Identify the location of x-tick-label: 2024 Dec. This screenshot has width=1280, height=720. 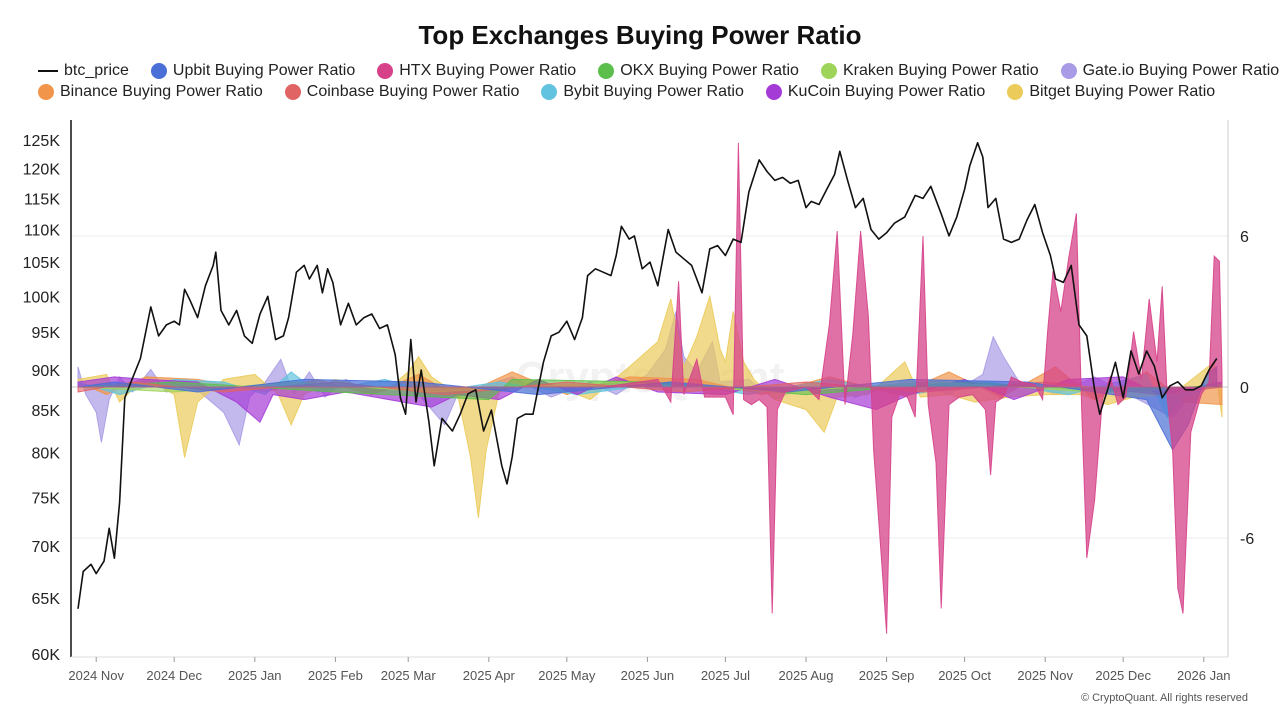
(174, 675).